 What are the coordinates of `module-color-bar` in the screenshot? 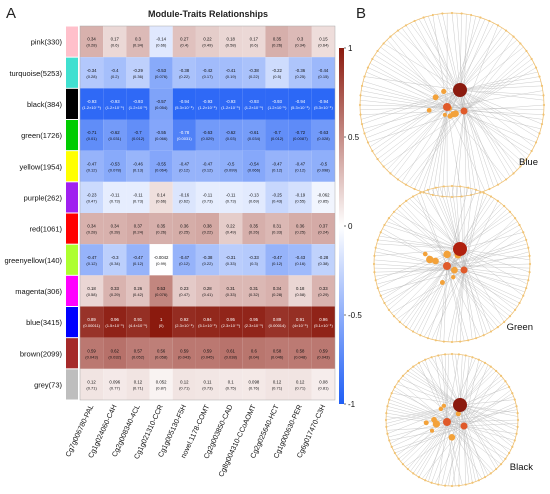 It's located at (72, 213).